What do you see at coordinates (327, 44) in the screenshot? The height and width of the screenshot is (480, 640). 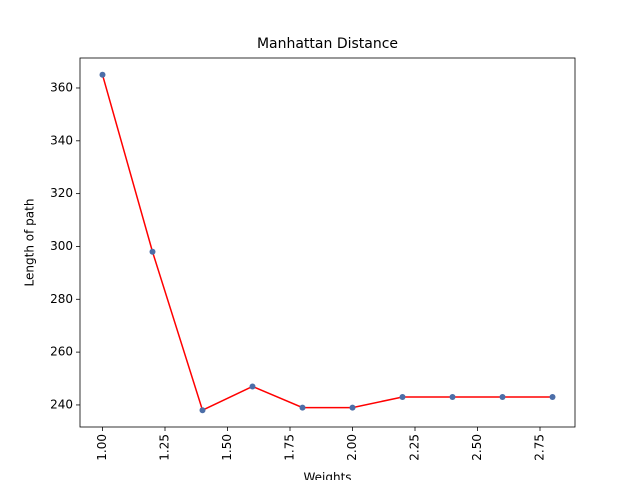 I see `chart-title: Manhattan Distance` at bounding box center [327, 44].